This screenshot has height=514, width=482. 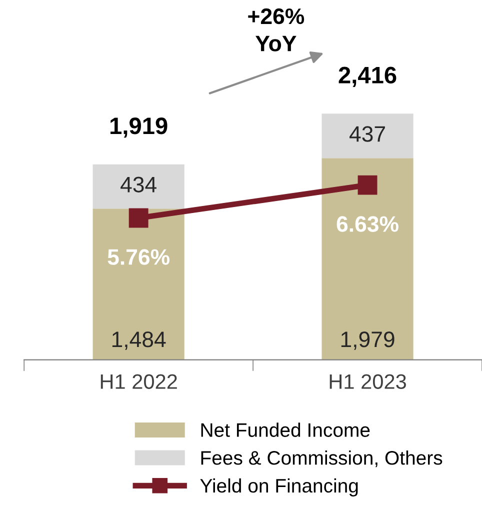 What do you see at coordinates (139, 257) in the screenshot?
I see `data-label: 5.76%` at bounding box center [139, 257].